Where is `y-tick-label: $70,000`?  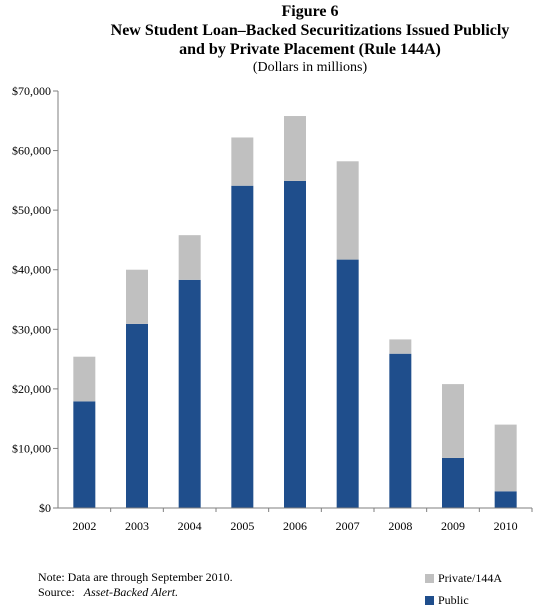 y-tick-label: $70,000 is located at coordinates (31, 91).